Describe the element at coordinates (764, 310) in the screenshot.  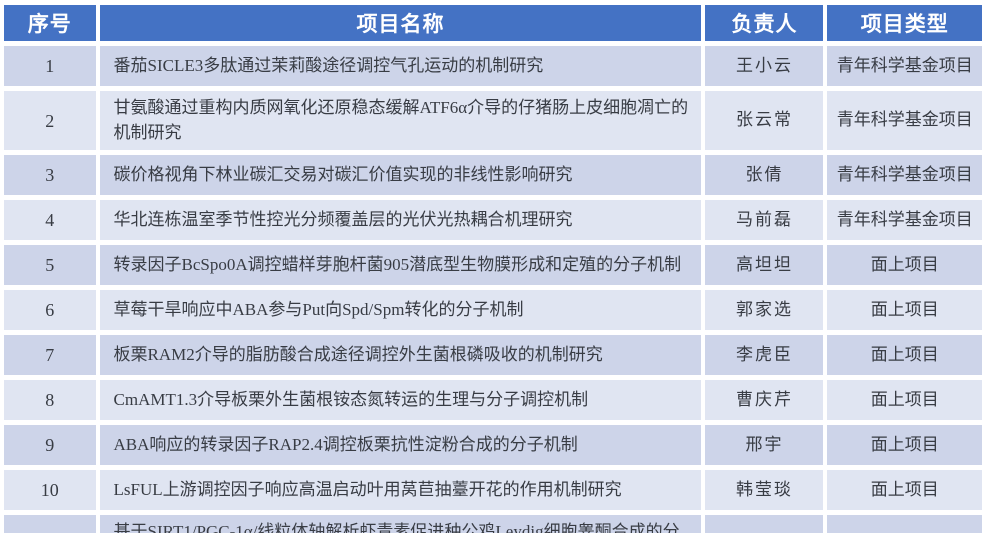
I see `cell-leader: 郭家选` at that location.